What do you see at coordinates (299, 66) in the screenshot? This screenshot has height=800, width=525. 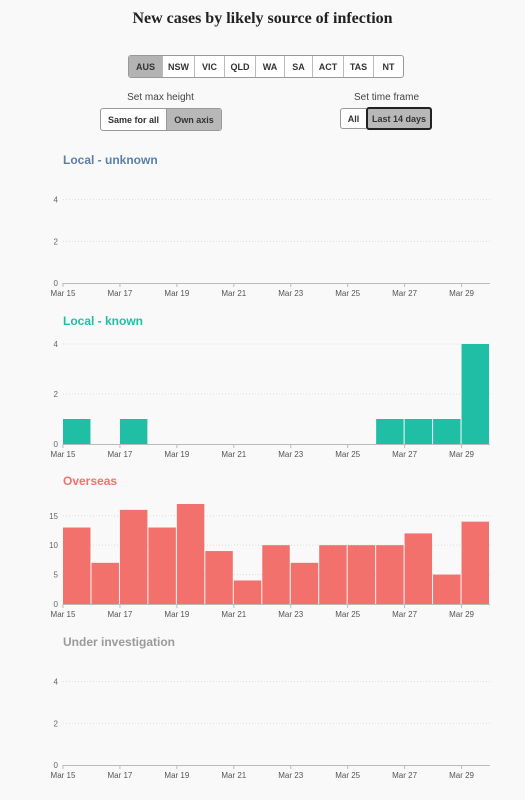 I see `region-button-sa: SA` at bounding box center [299, 66].